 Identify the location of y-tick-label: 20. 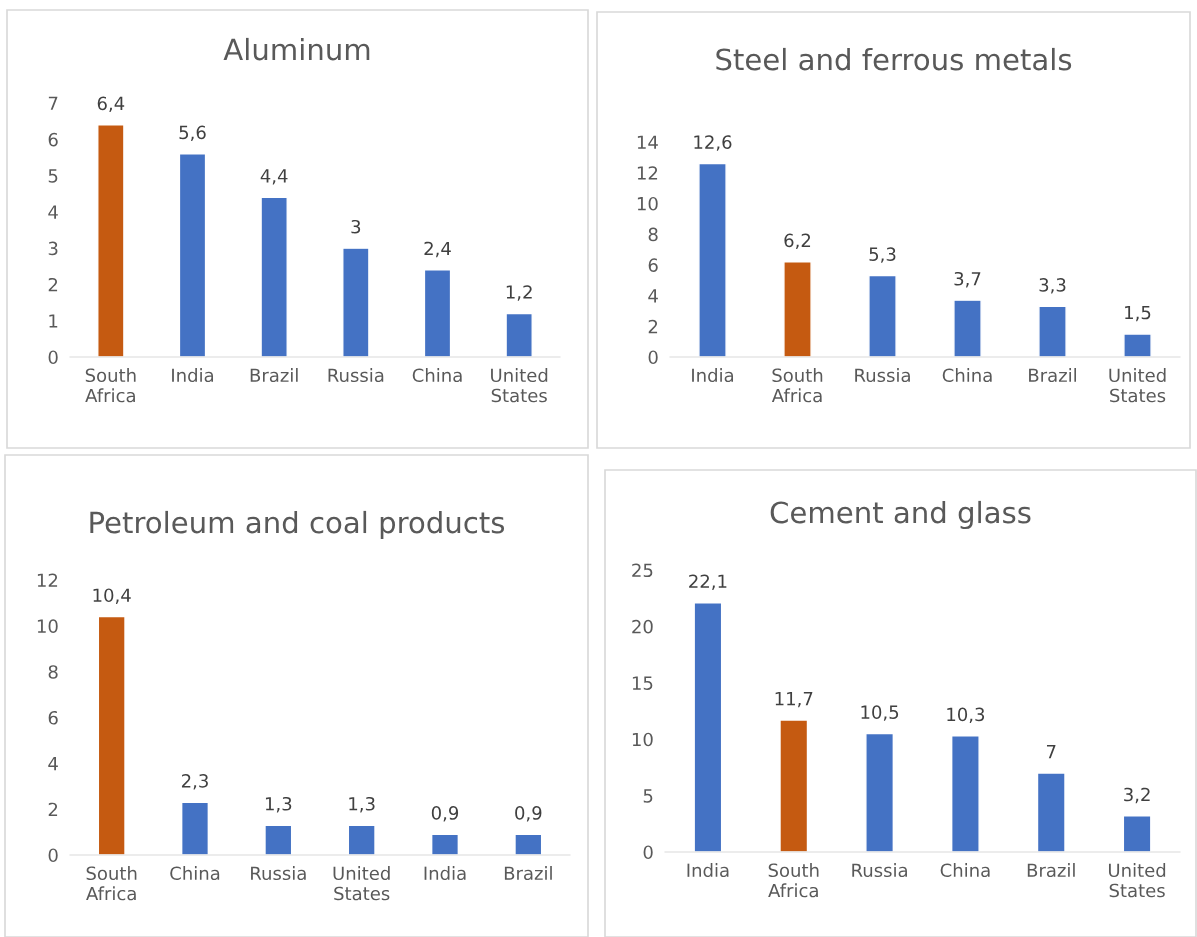
(642, 626).